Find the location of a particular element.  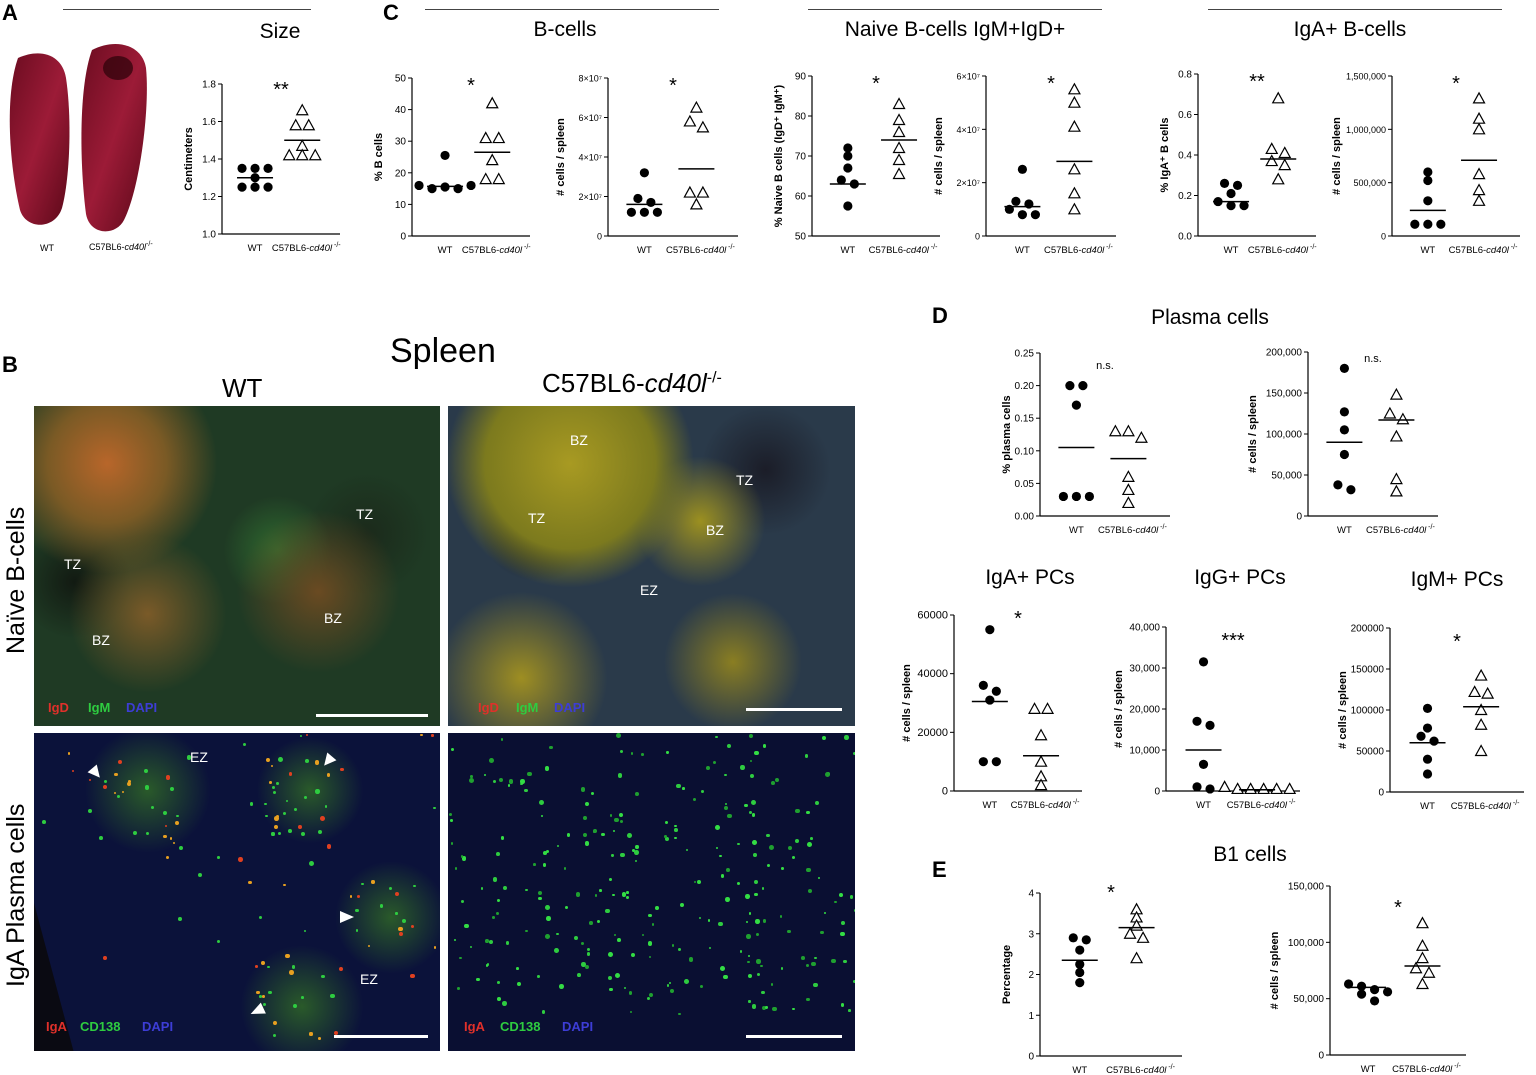

y-tick-label: 30 is located at coordinates (401, 142).